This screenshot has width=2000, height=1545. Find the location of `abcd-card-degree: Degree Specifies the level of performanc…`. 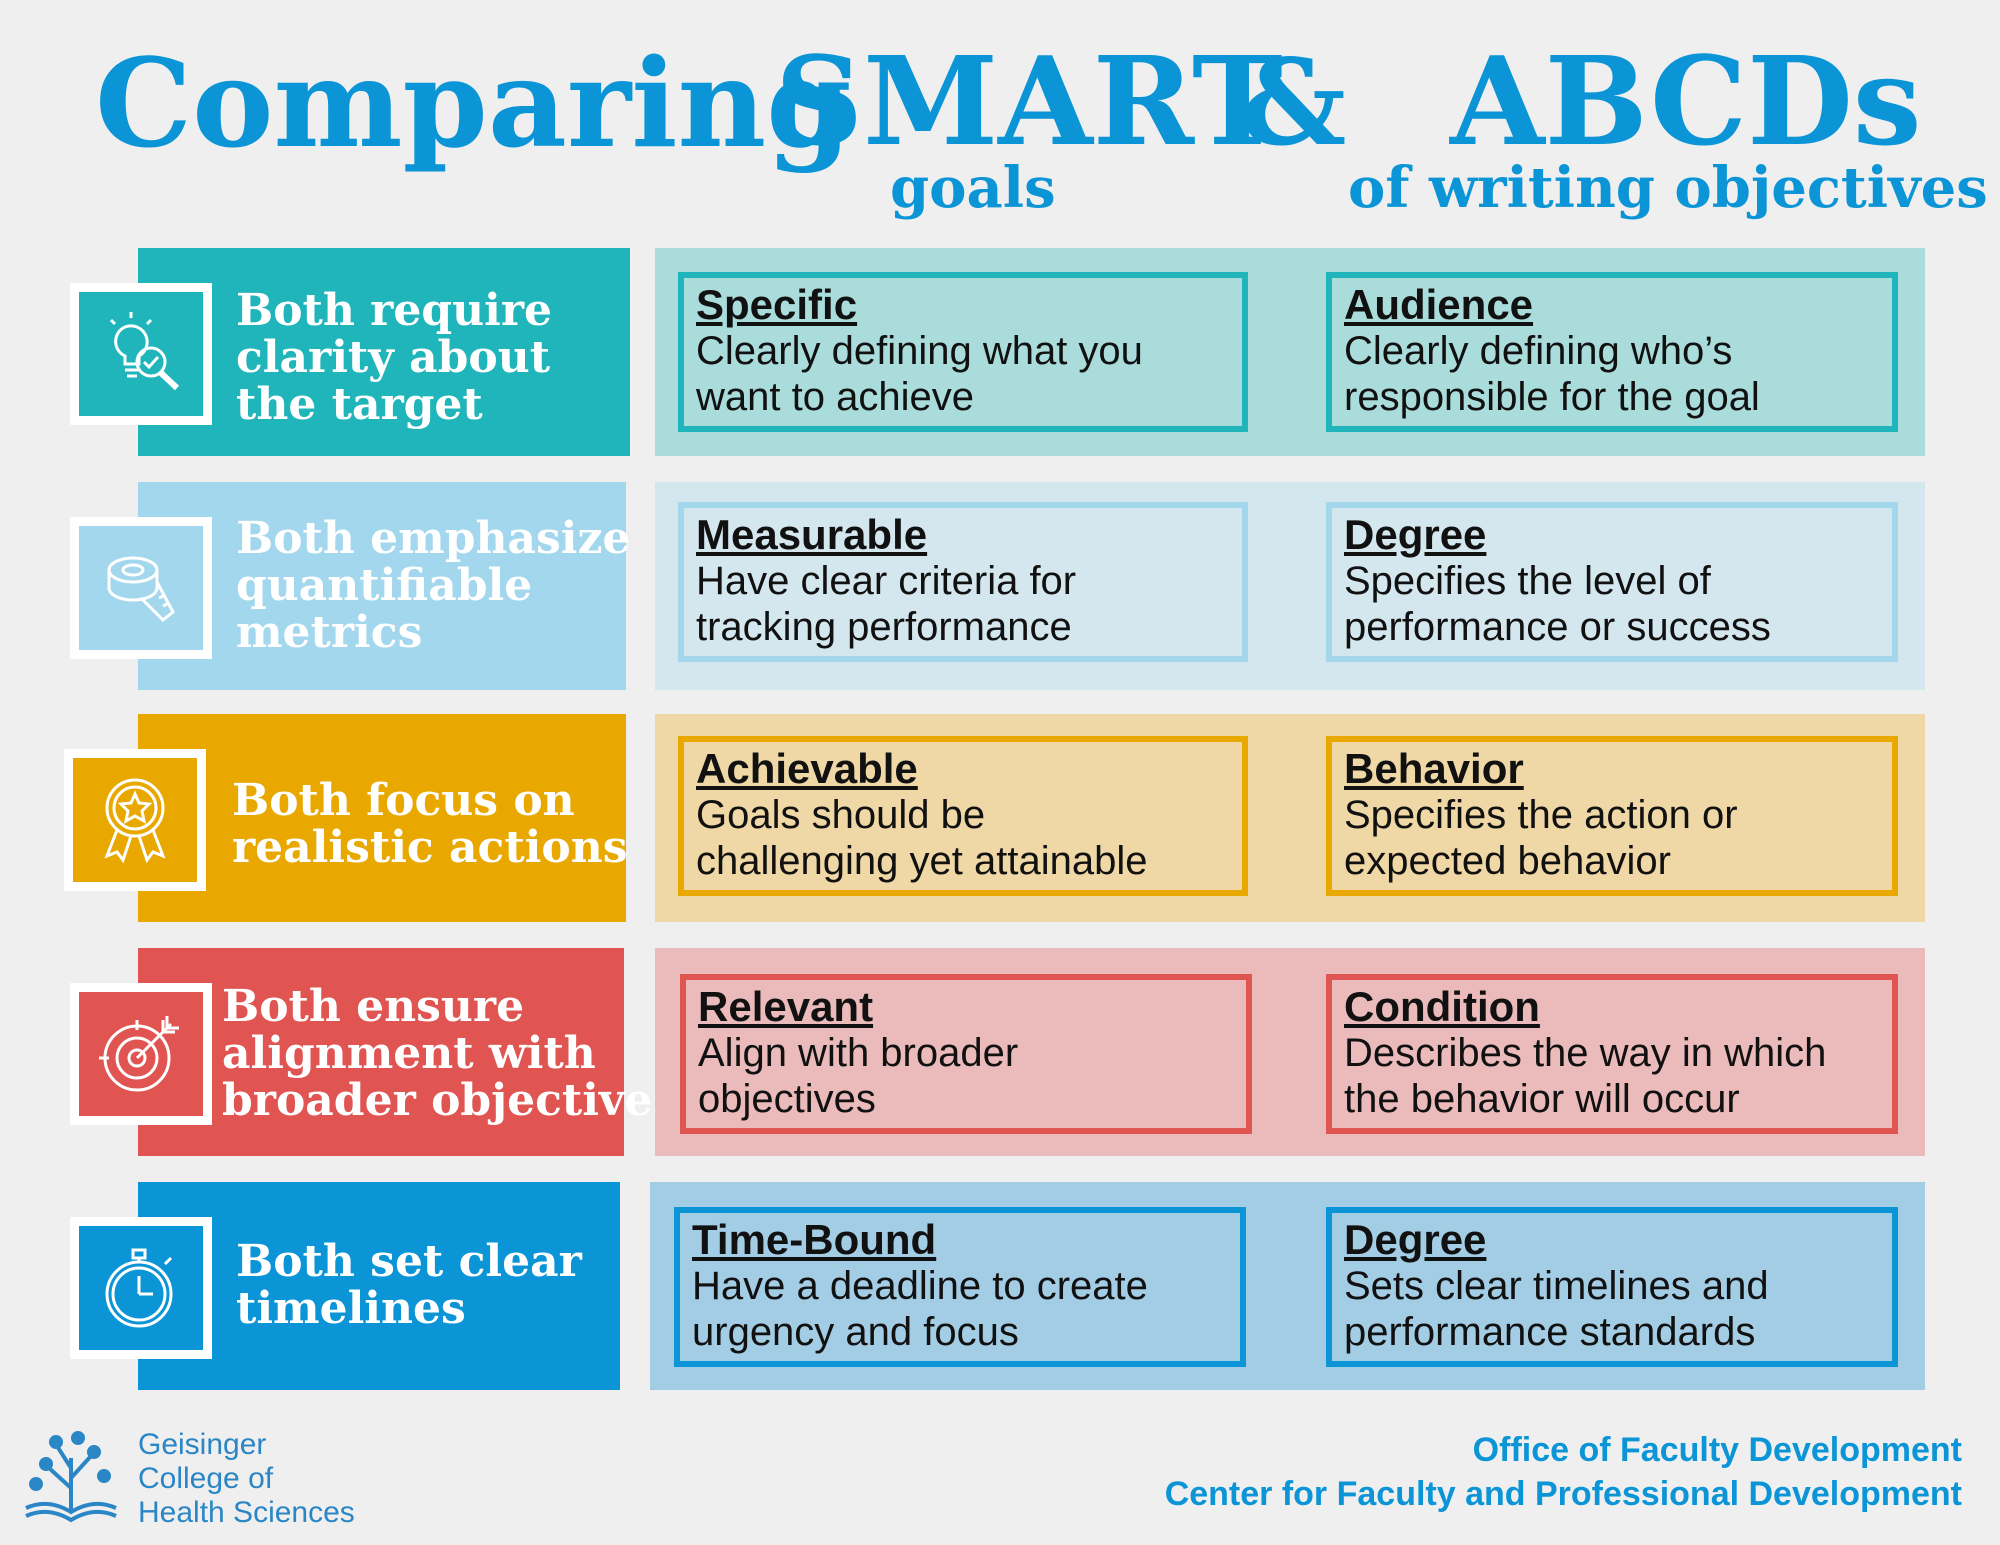

abcd-card-degree: Degree Specifies the level of performanc… is located at coordinates (1612, 582).